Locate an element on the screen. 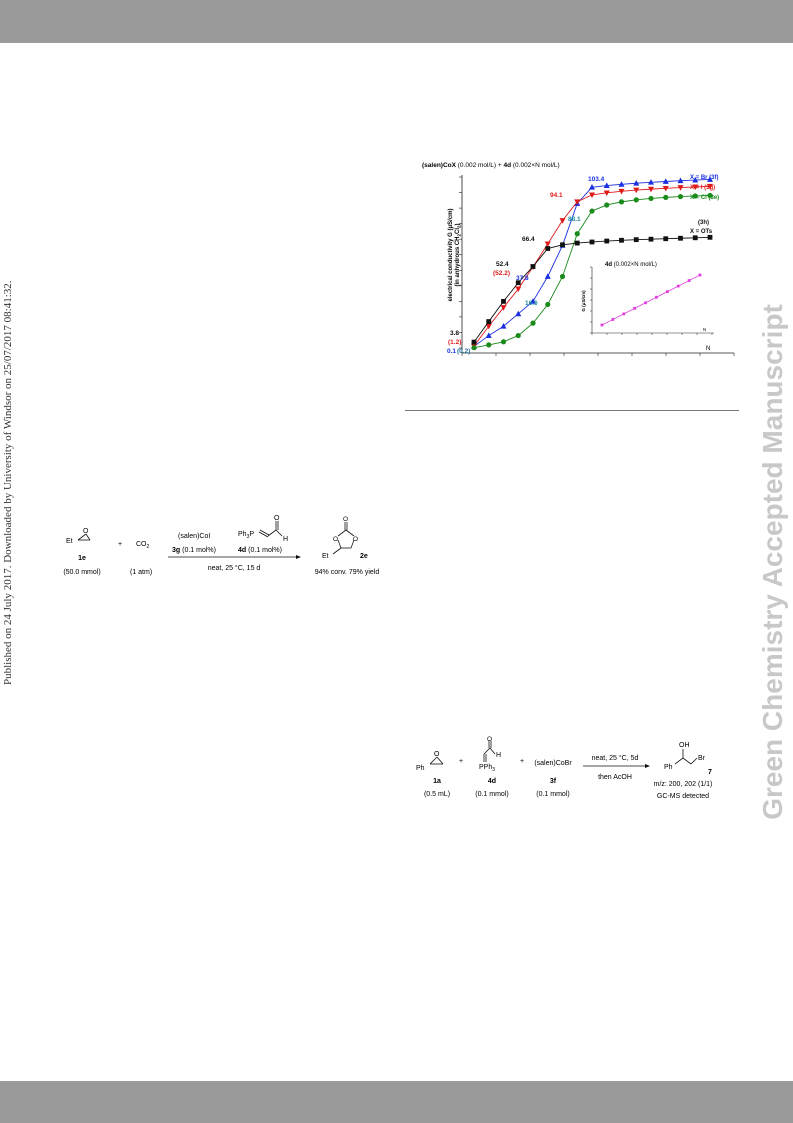 The width and height of the screenshot is (793, 1123). catalyst-name: (salen)CoI is located at coordinates (194, 536).